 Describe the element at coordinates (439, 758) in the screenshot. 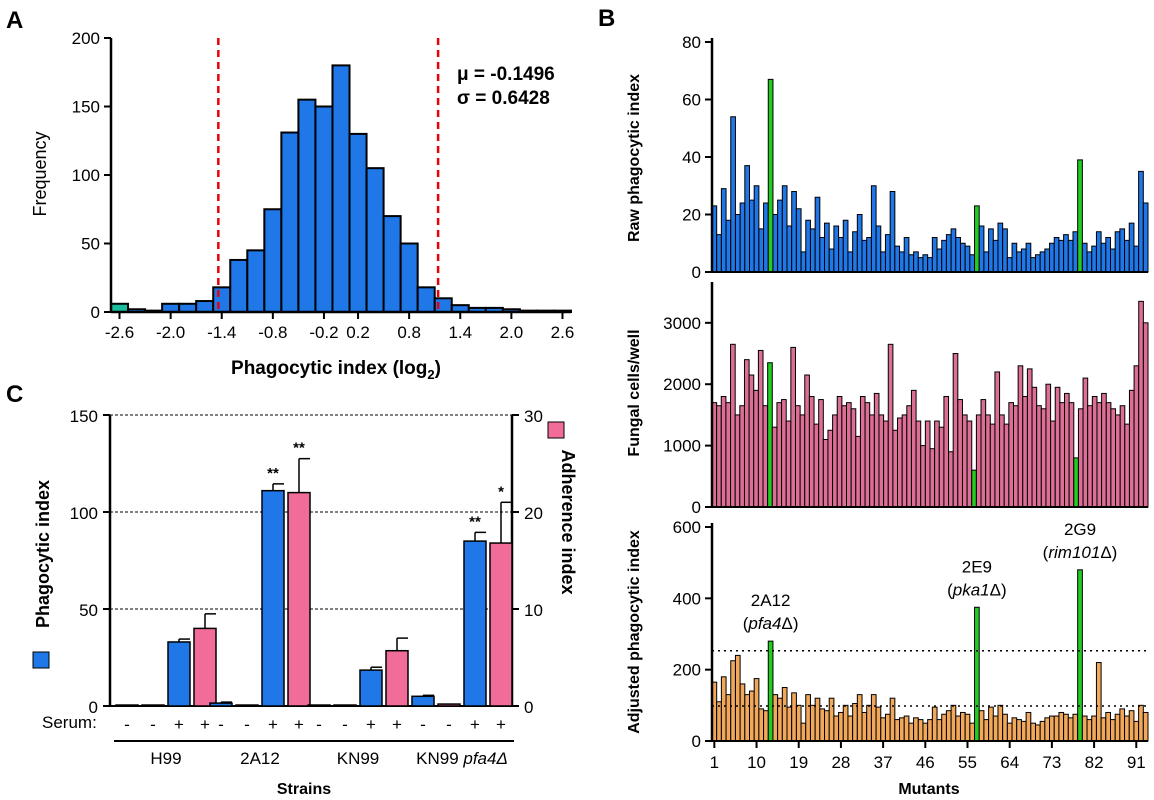

I see `strain-label-main: KN99` at that location.